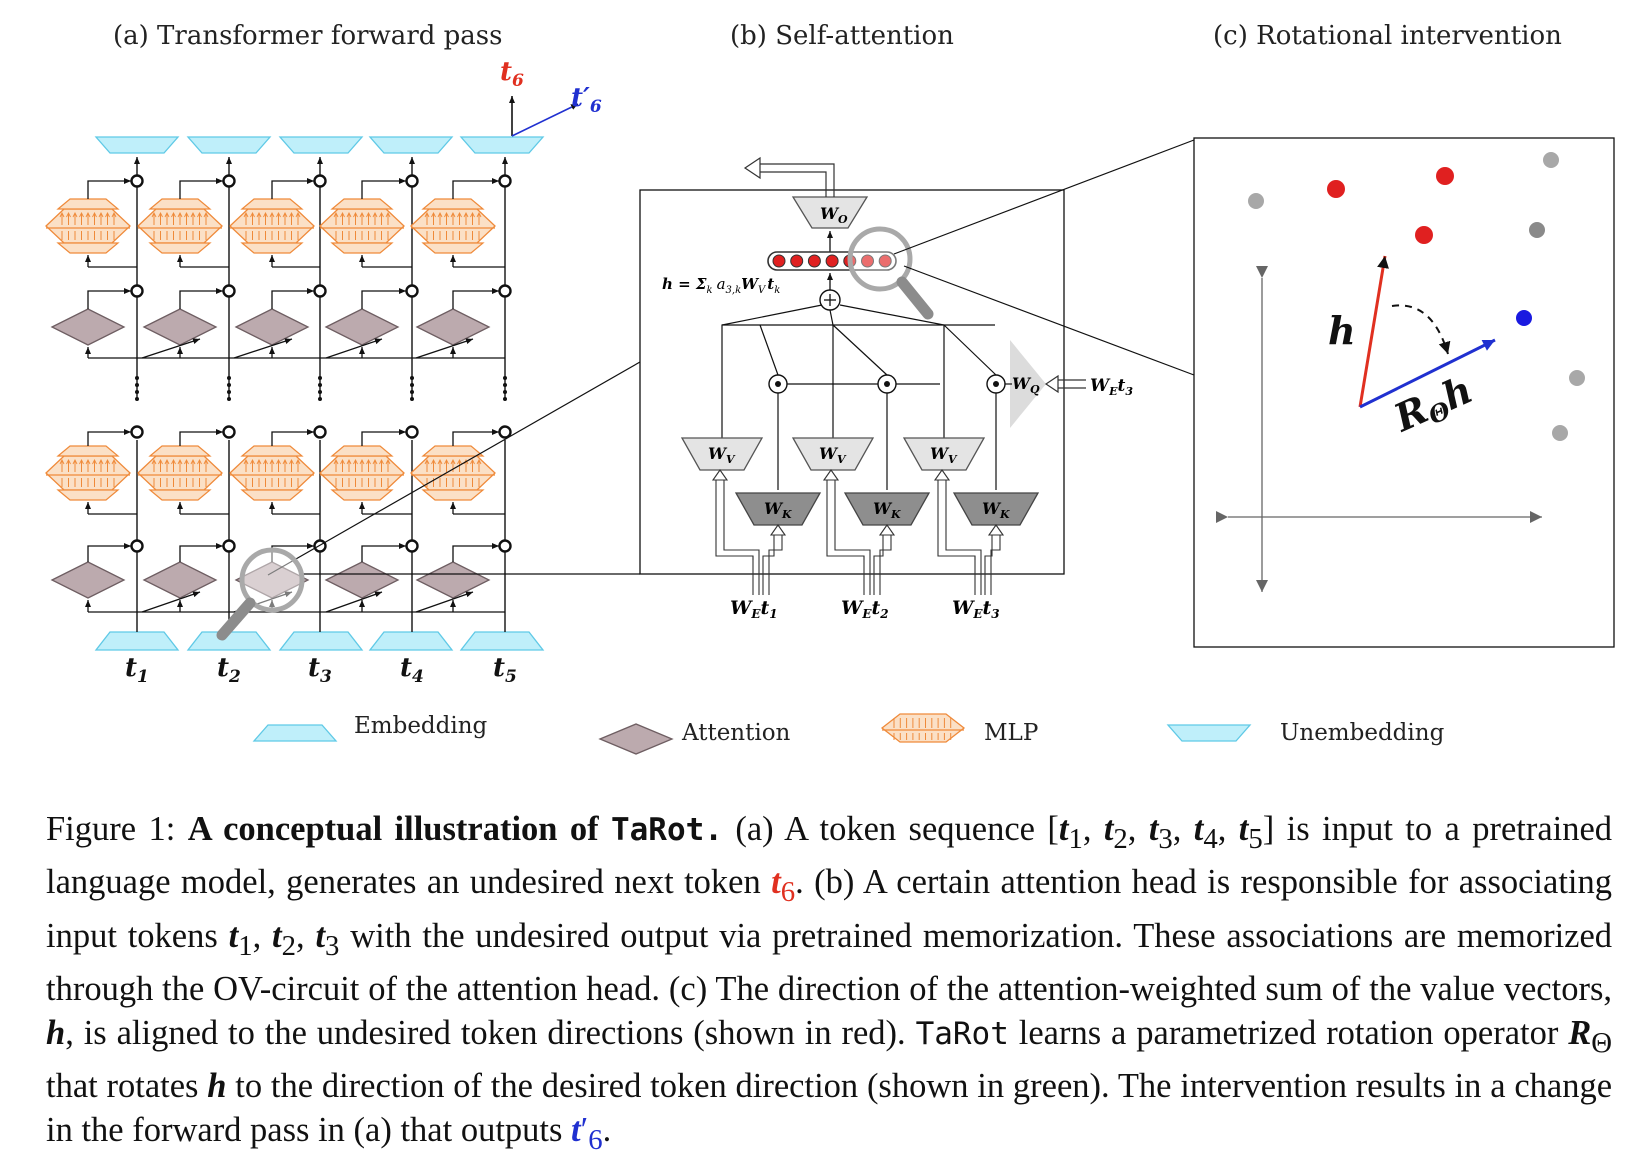  I want to click on legend: Embedding Attention MLP Unembedding, so click(848, 734).